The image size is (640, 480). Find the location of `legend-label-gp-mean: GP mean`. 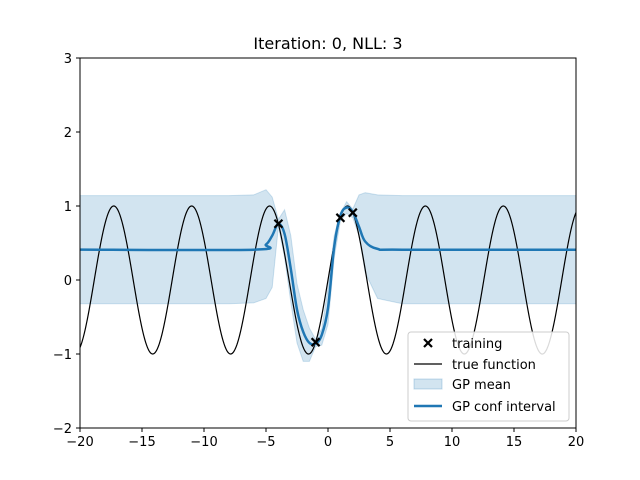

legend-label-gp-mean: GP mean is located at coordinates (481, 385).